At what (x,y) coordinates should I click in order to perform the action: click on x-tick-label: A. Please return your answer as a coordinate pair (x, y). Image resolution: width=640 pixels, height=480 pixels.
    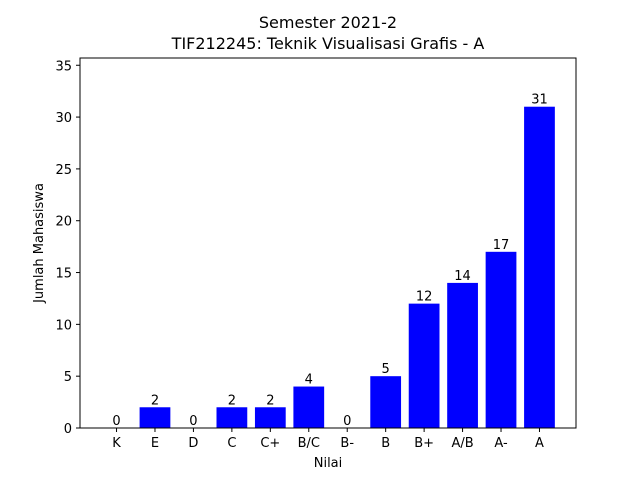
    Looking at the image, I should click on (539, 443).